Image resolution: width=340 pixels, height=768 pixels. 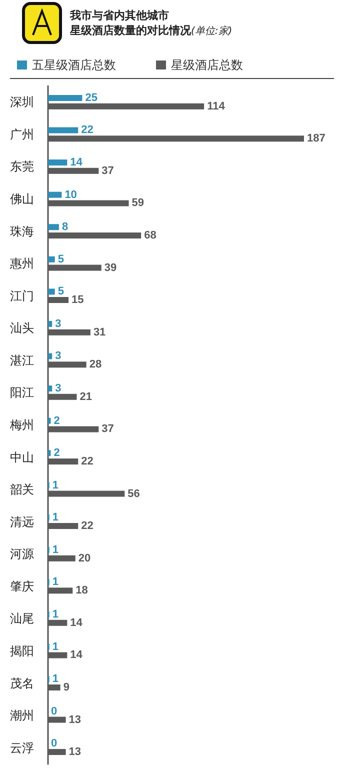 I want to click on data-label: 187, so click(x=316, y=138).